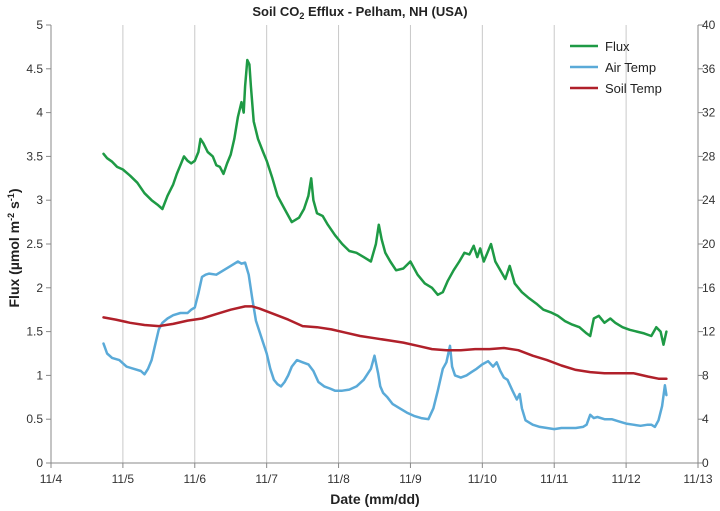 The height and width of the screenshot is (511, 720). I want to click on y-right-tick-label: 0, so click(705, 463).